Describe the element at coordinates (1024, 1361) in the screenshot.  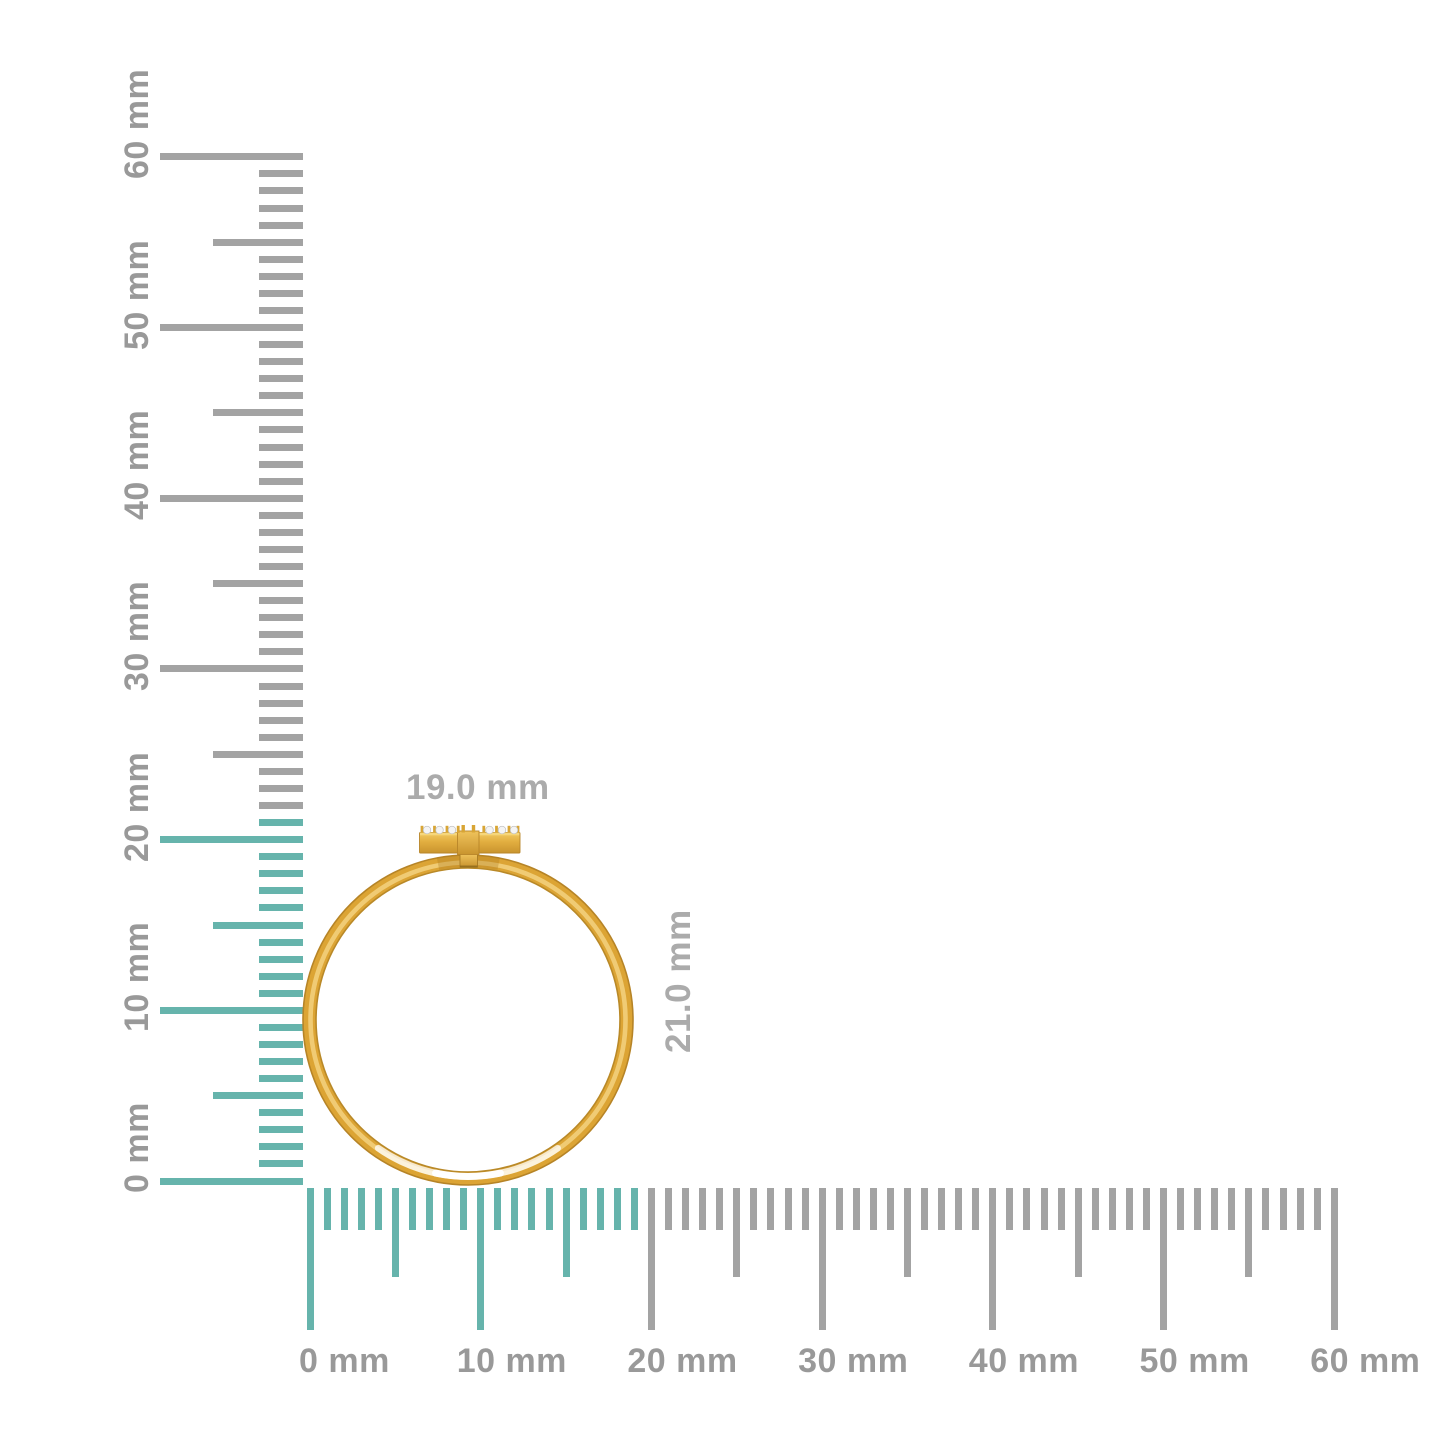
I see `horizontal-ruler-label: 40 mm` at that location.